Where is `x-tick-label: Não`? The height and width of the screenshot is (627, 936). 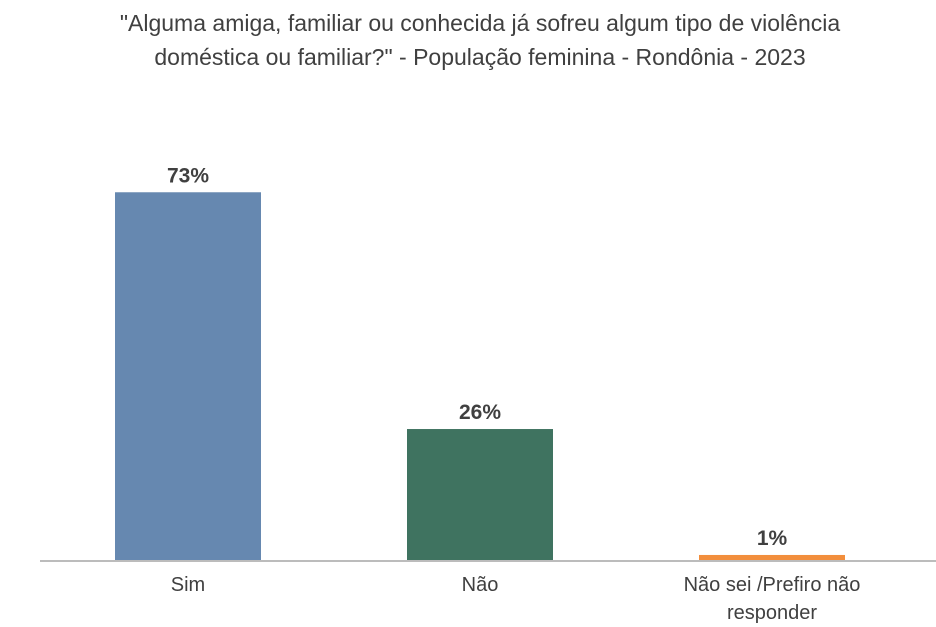
x-tick-label: Não is located at coordinates (480, 585).